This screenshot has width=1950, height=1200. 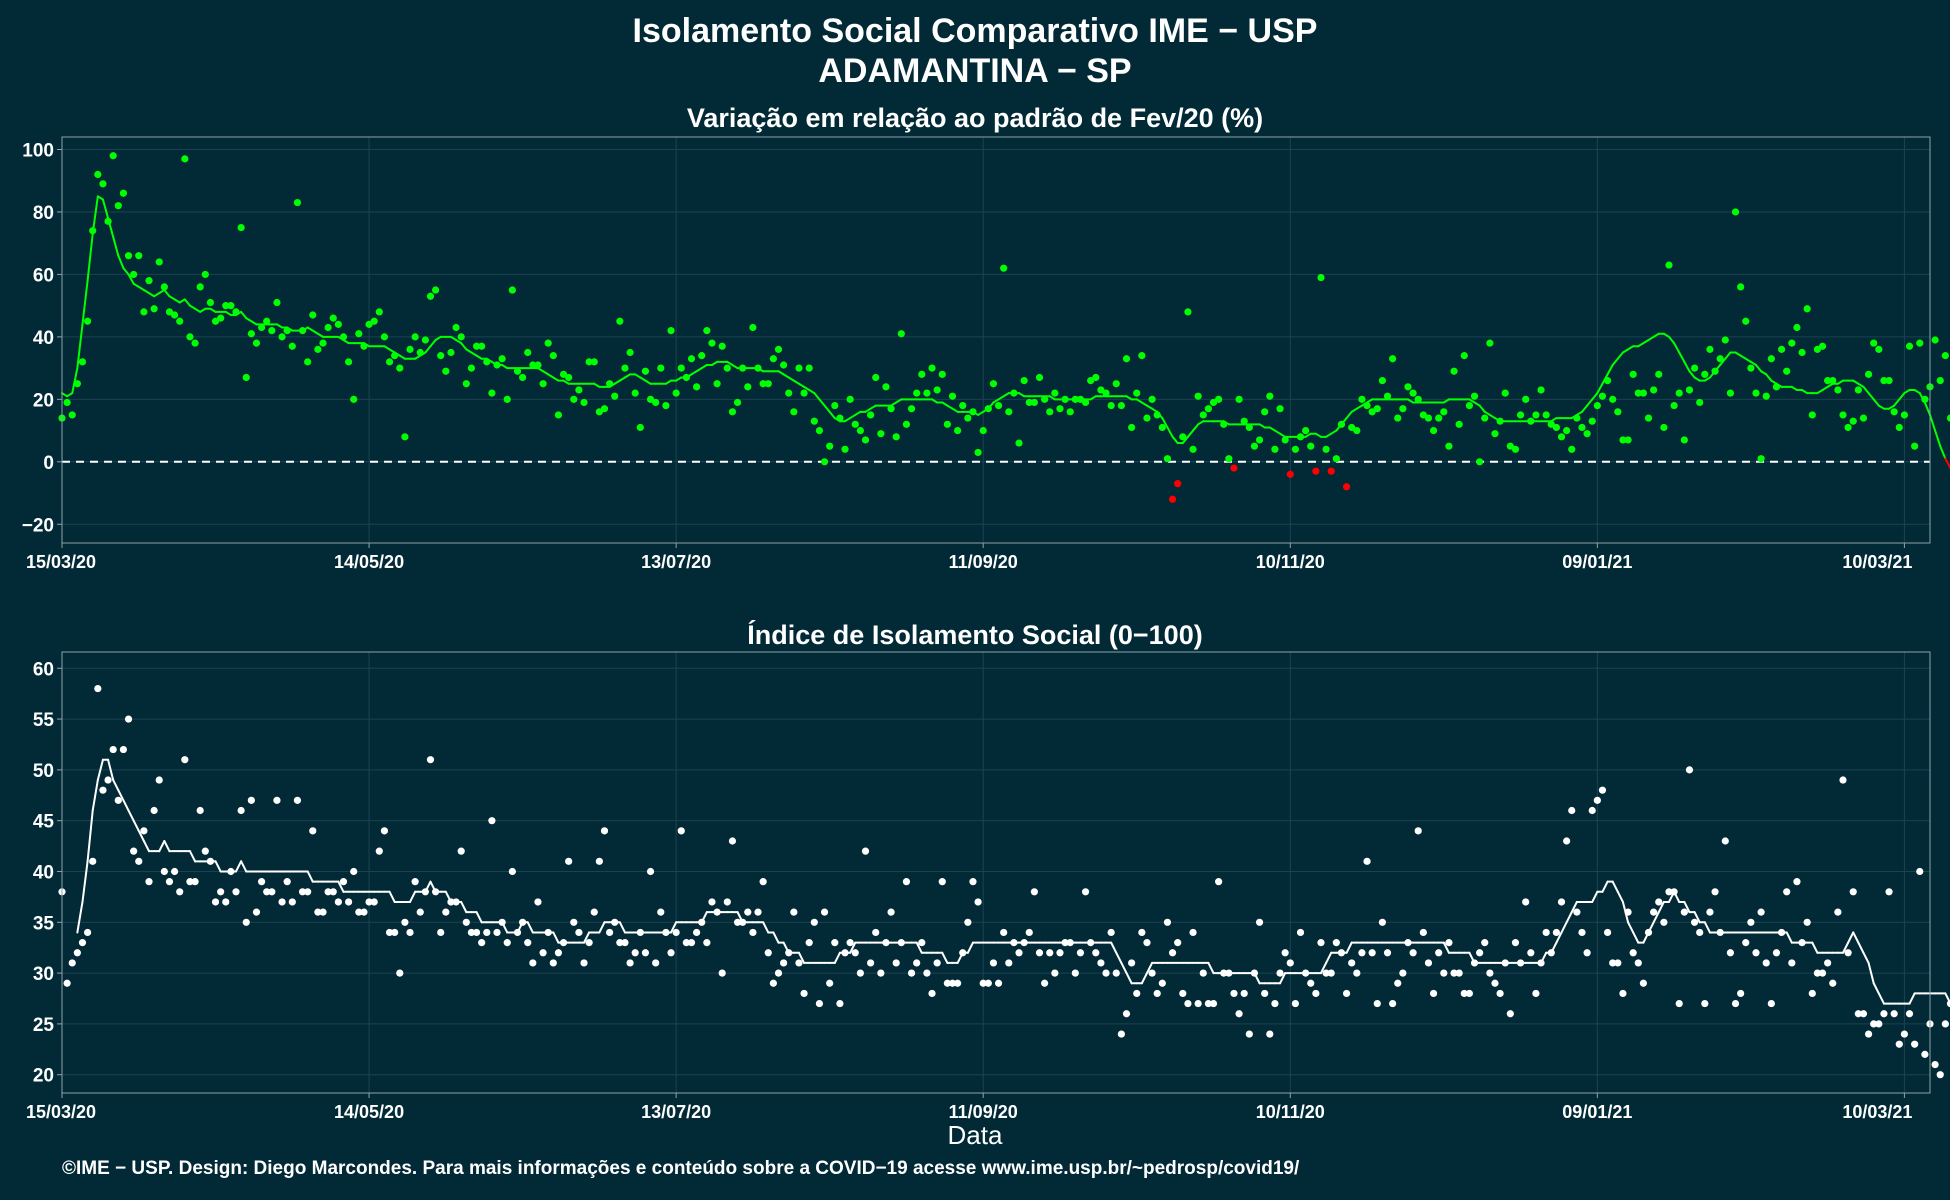 I want to click on x-tick-label: 15/03/20, so click(x=61, y=562).